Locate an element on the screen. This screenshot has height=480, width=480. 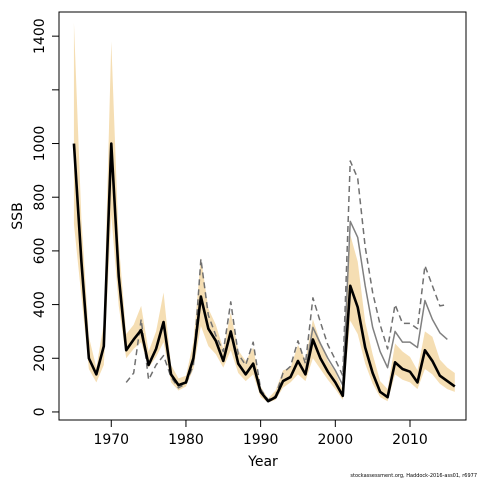
x-tick-label: 1970 is located at coordinates (111, 440).